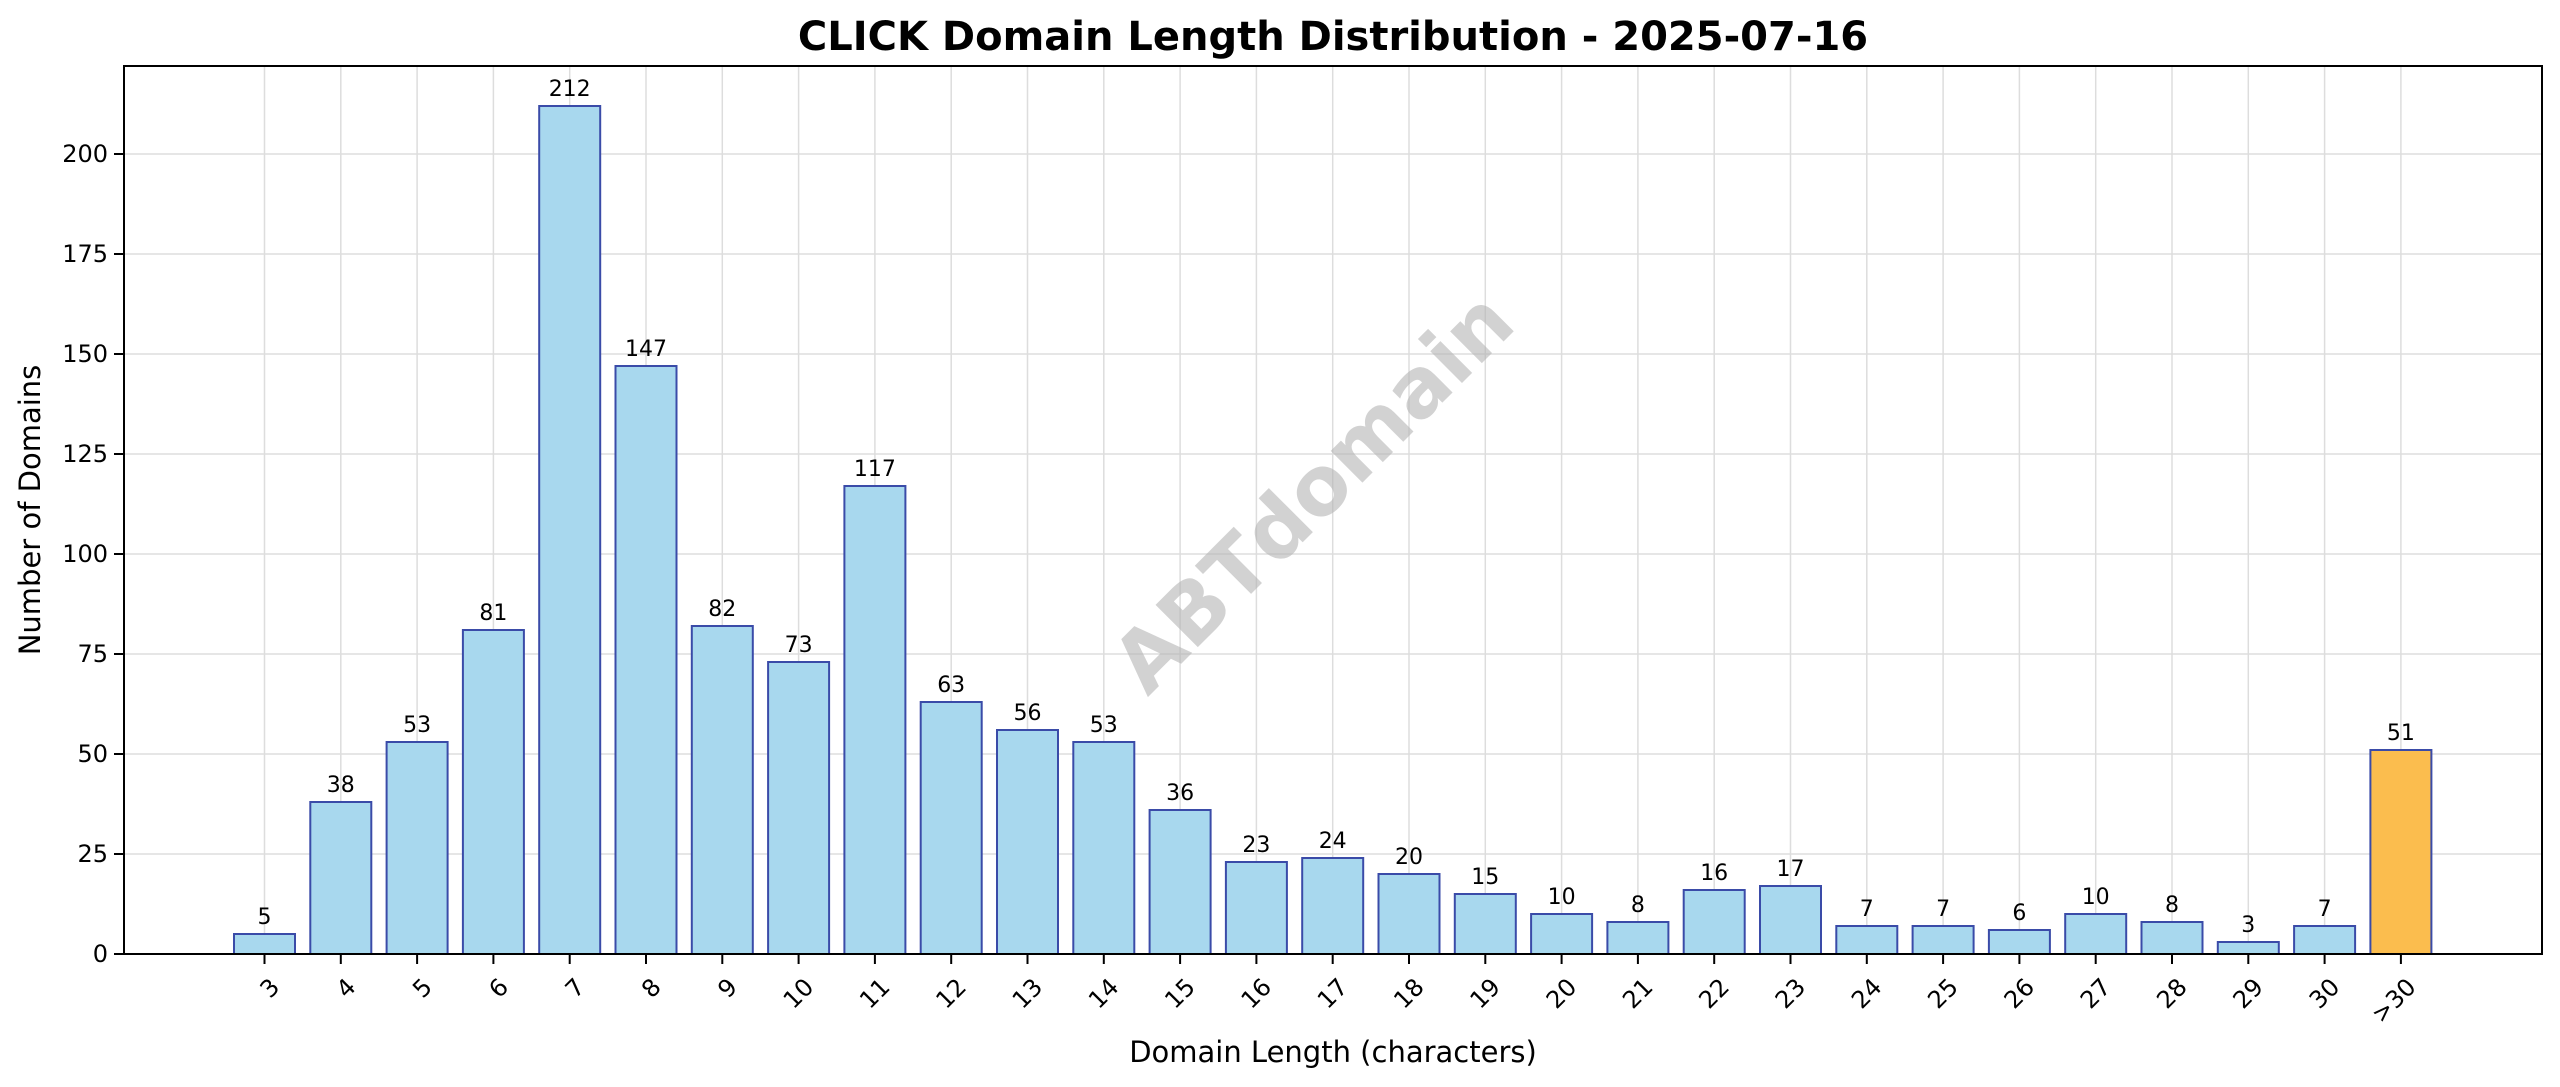  I want to click on y-tick-label: 0, so click(100, 954).